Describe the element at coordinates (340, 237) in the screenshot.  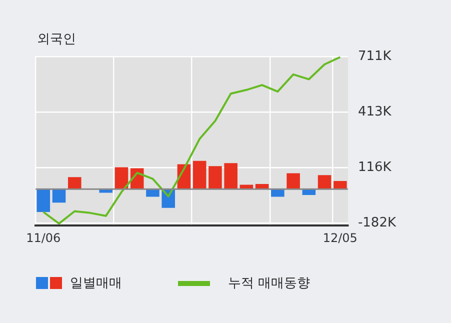
I see `x-tick-label: 12/05` at that location.